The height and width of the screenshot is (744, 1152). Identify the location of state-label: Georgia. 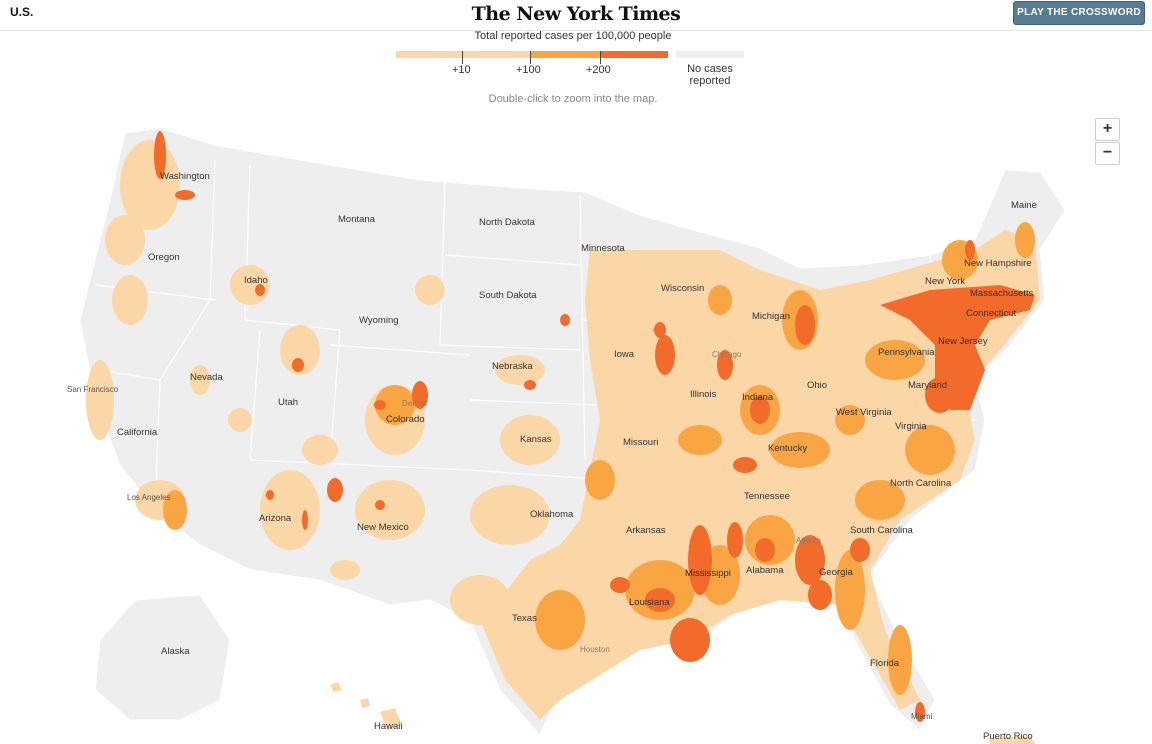
(836, 572).